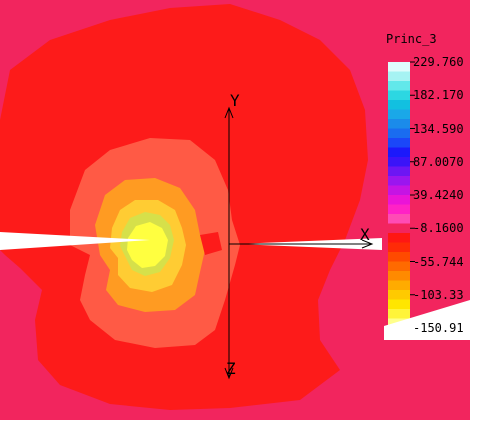 The width and height of the screenshot is (483, 434). I want to click on colorbar-tick-label: -55.744, so click(438, 261).